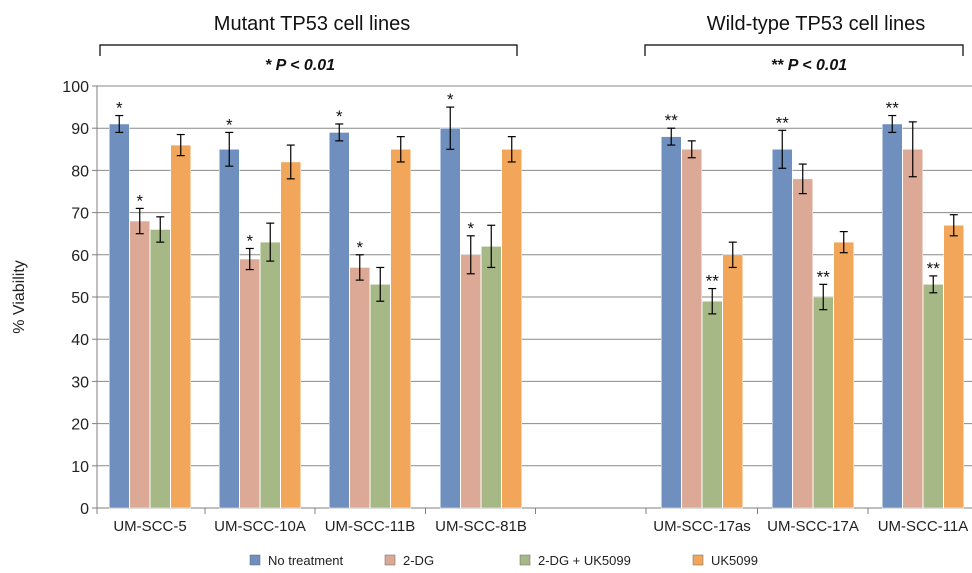  I want to click on x-tick-label: UM-SCC-11B, so click(370, 526).